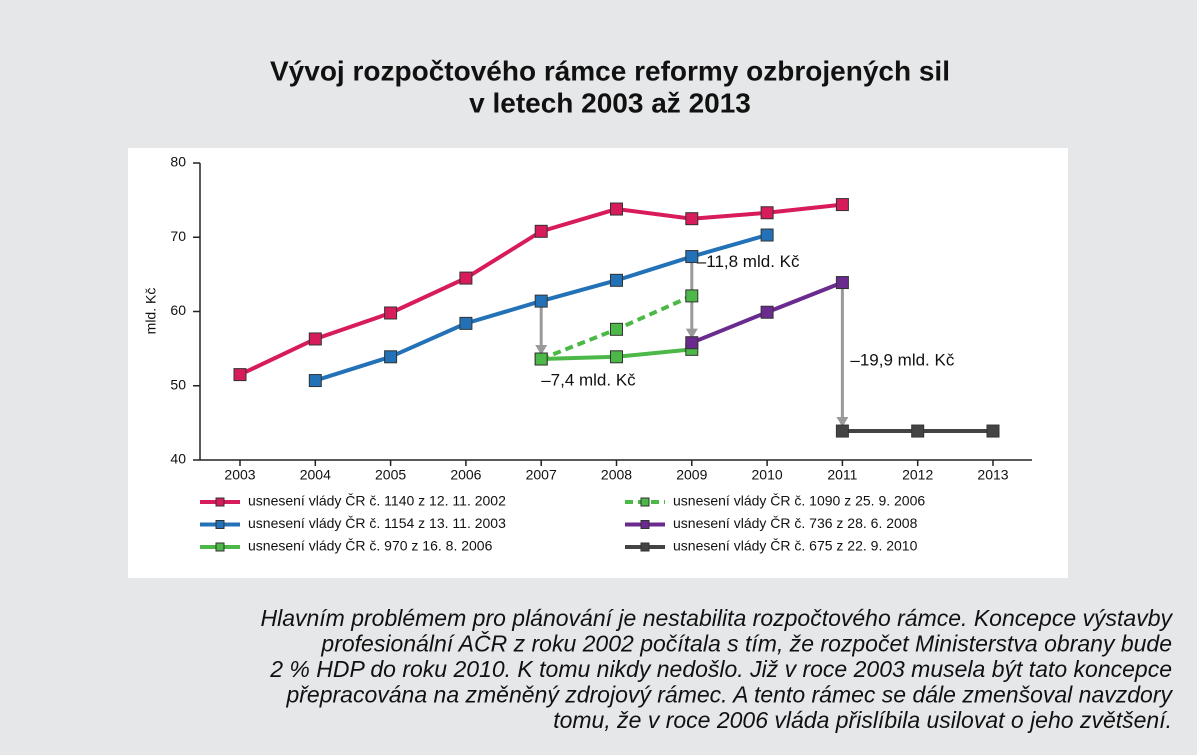 The width and height of the screenshot is (1197, 755). Describe the element at coordinates (239, 475) in the screenshot. I see `x-tick-label: 2003` at that location.